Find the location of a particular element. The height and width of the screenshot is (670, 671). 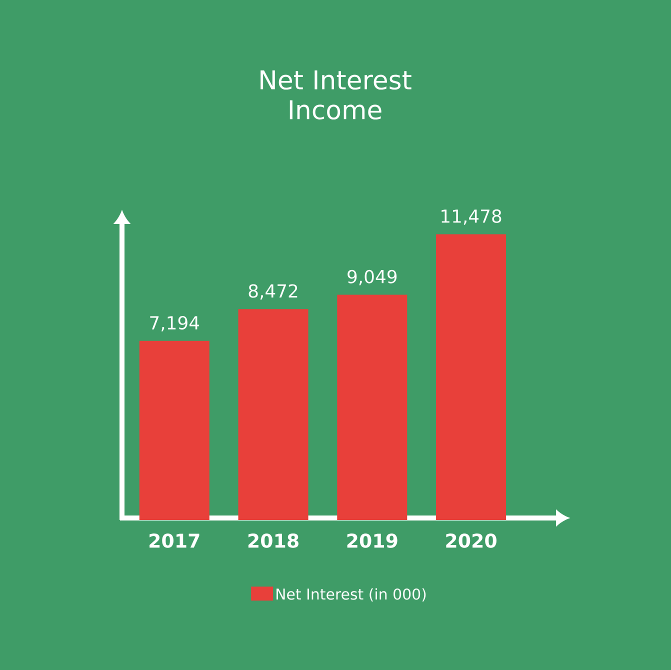

data-label: 7,194 is located at coordinates (175, 324).